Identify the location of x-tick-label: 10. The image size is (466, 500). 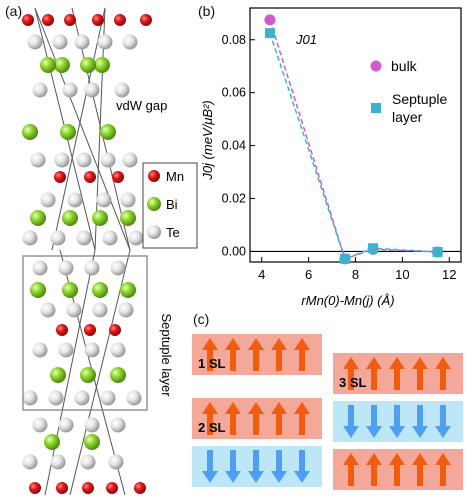
(402, 274).